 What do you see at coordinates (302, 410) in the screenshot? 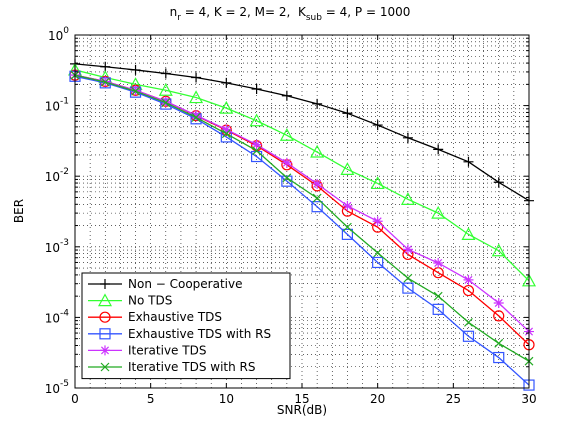
I see `x-axis-label: SNR(dB)` at bounding box center [302, 410].